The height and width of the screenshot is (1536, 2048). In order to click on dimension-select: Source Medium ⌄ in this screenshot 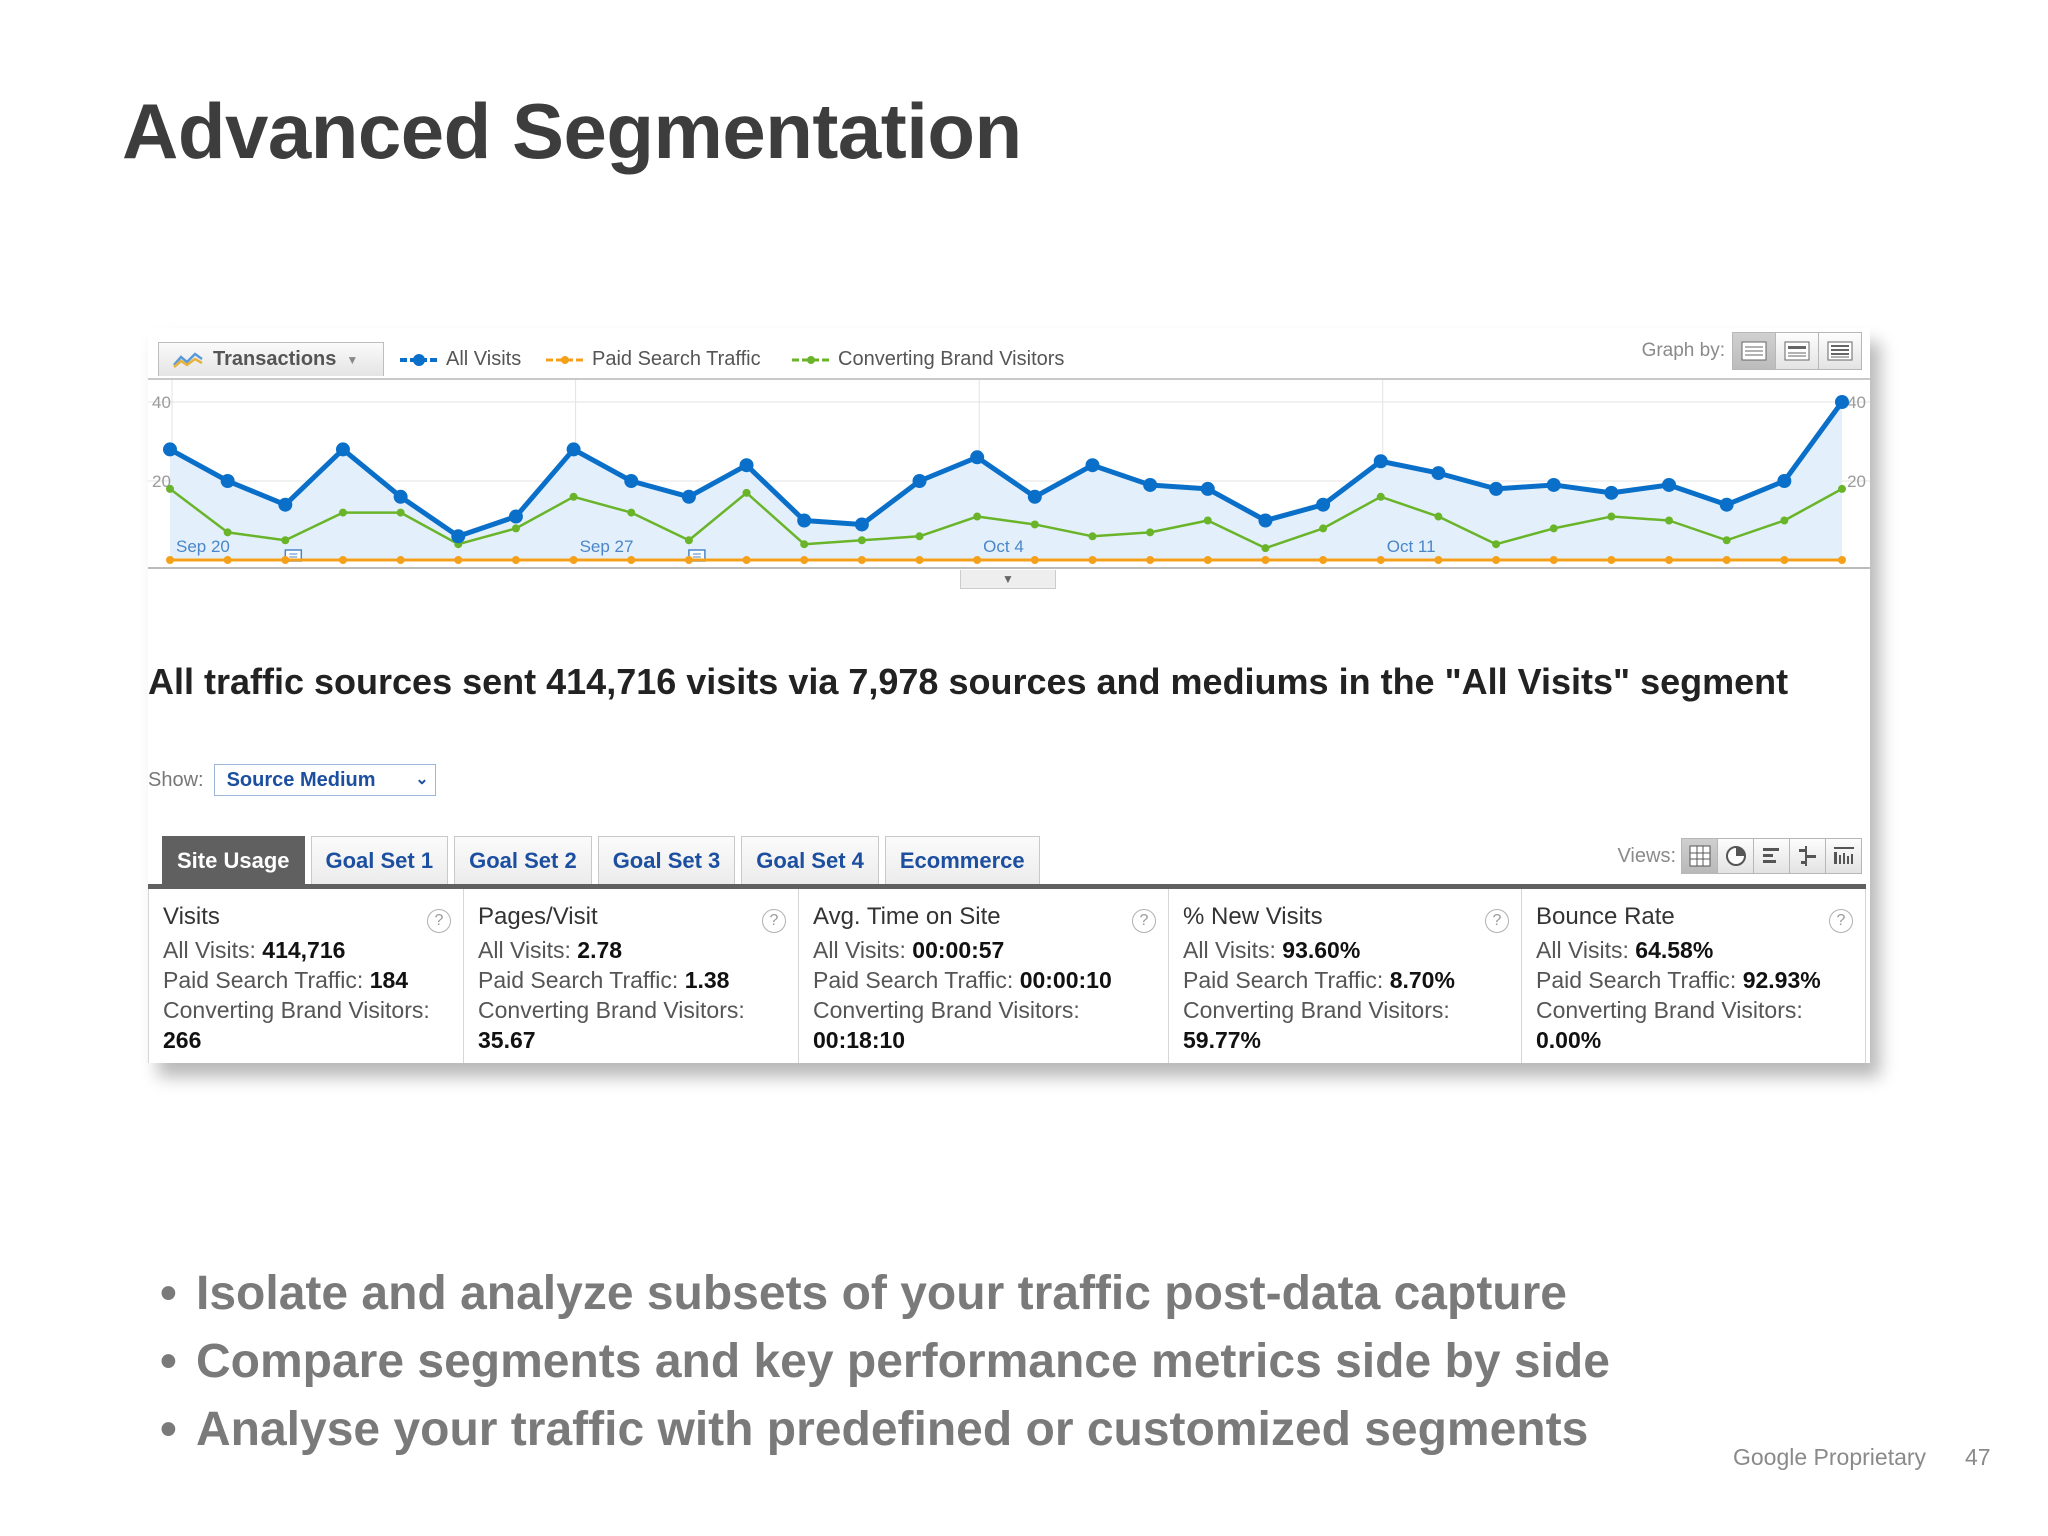, I will do `click(324, 780)`.